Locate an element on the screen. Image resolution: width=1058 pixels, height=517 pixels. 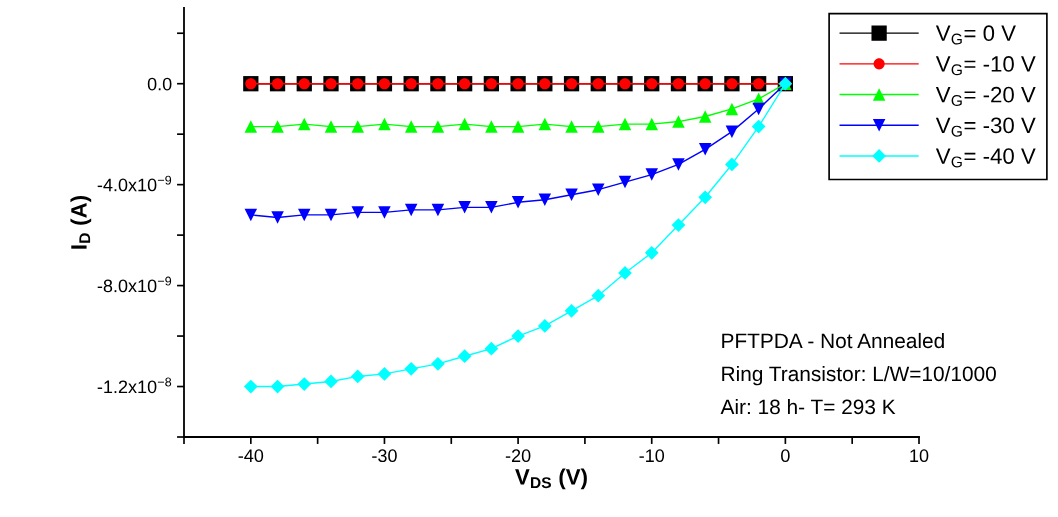
y-tick-label: -1.2x10$^{−8}$ is located at coordinates (134, 385).